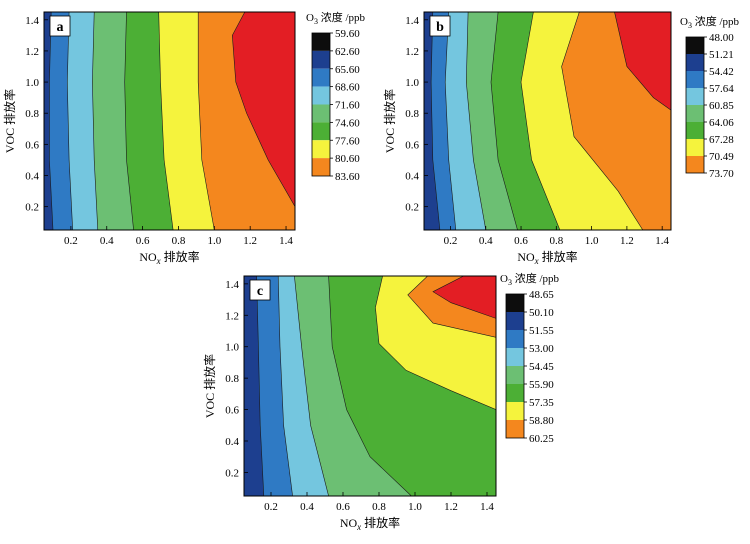 This screenshot has width=750, height=544. What do you see at coordinates (541, 313) in the screenshot?
I see `colorbar-level-label: 50.10` at bounding box center [541, 313].